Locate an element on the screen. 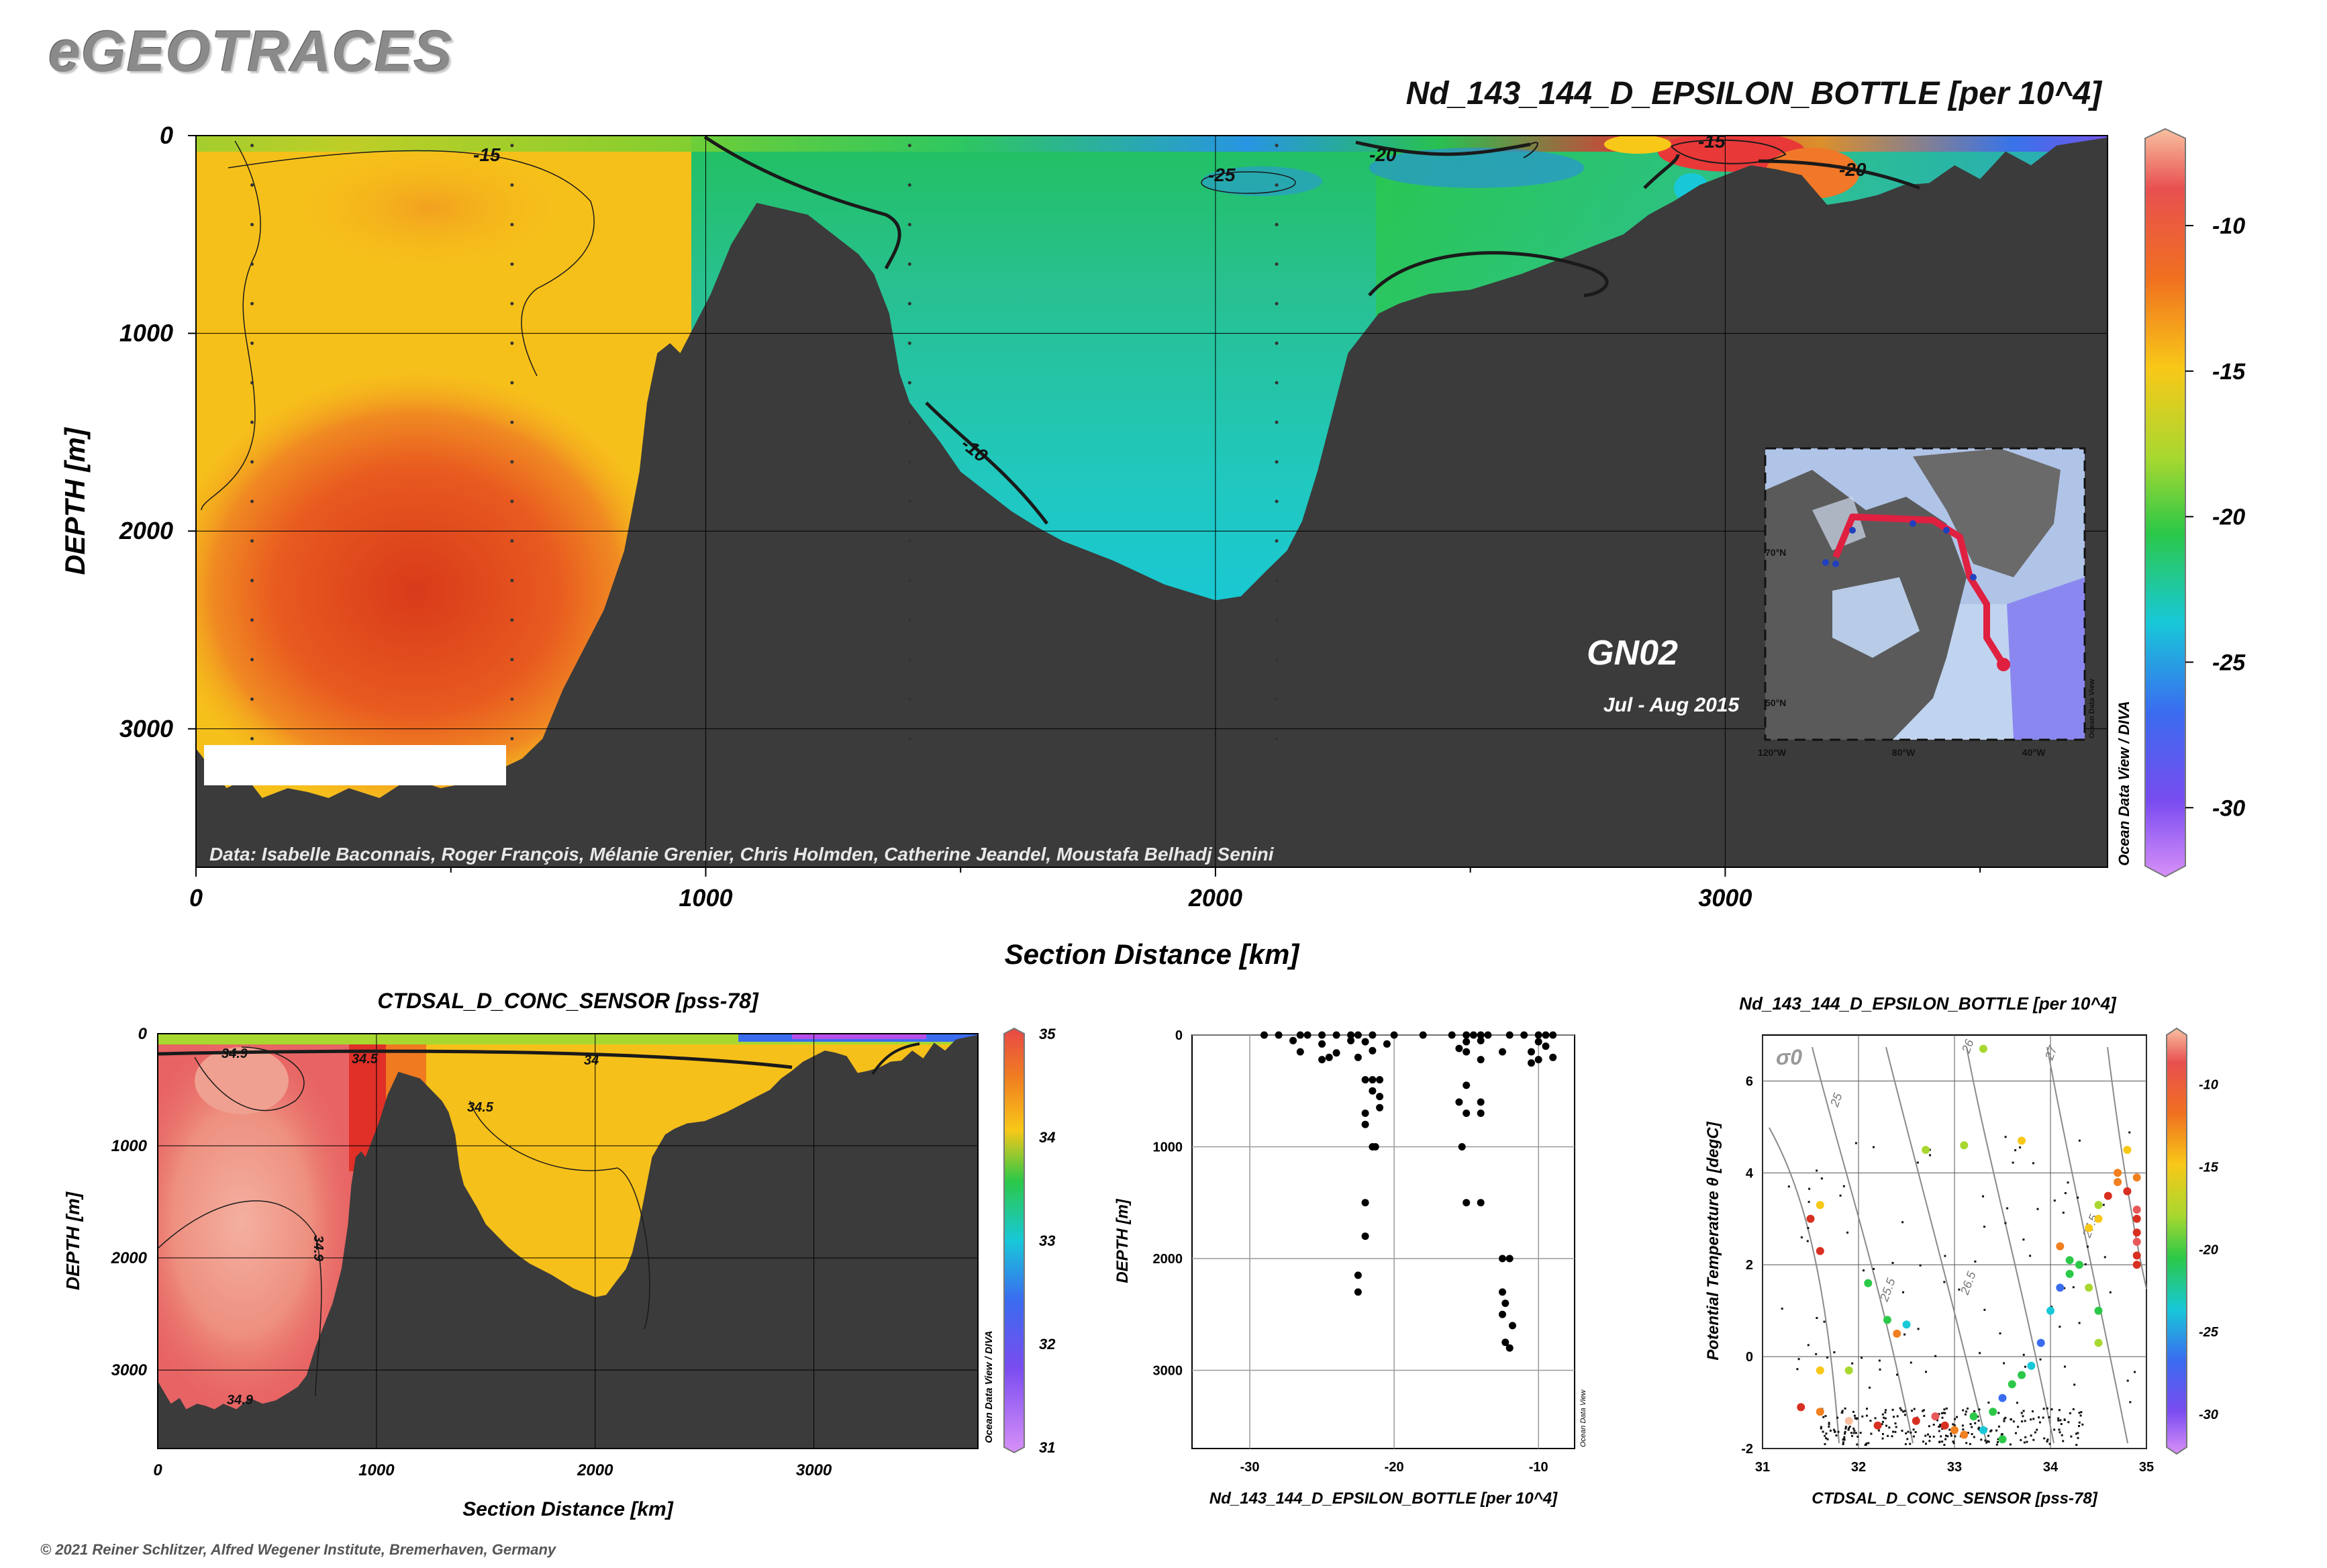 This screenshot has height=1568, width=2327. salinity-section-plot is located at coordinates (568, 1242).